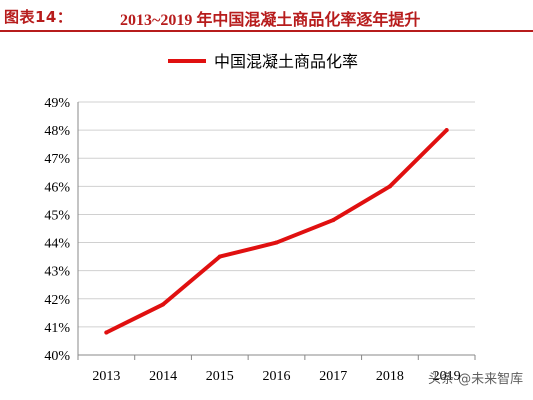 This screenshot has width=533, height=400. I want to click on x-axis: 2013 2014 2015 2016 2017 2018 2019, so click(276, 369).